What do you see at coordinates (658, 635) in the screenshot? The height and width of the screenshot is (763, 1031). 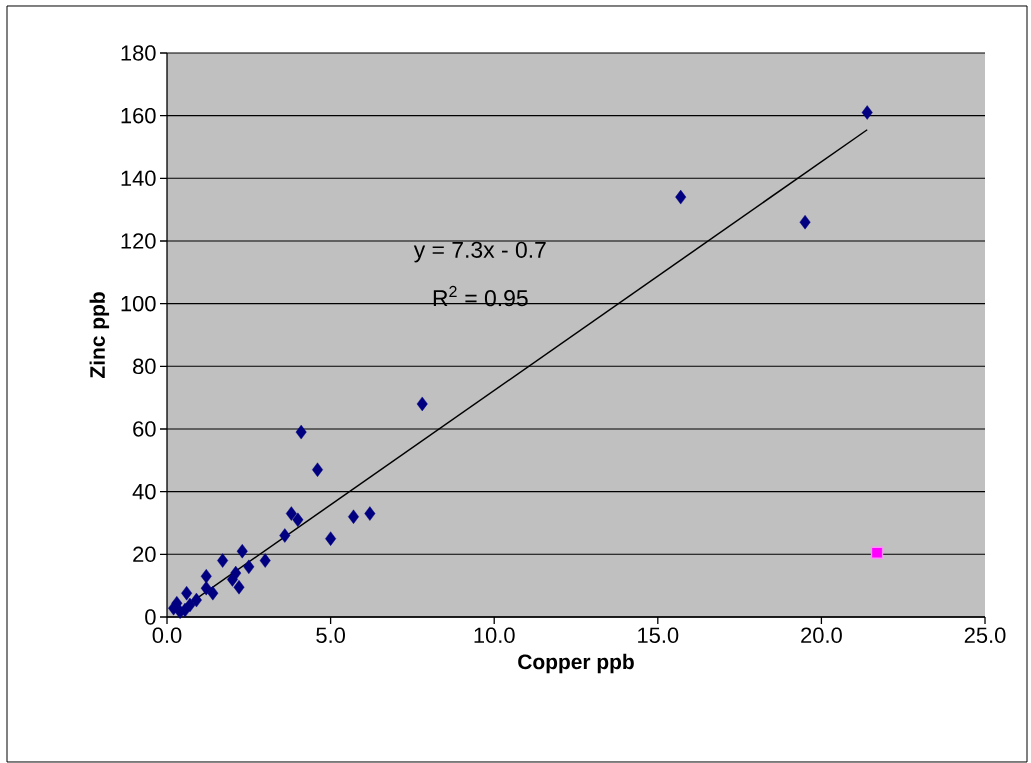 I see `x-tick-label: 15.0` at bounding box center [658, 635].